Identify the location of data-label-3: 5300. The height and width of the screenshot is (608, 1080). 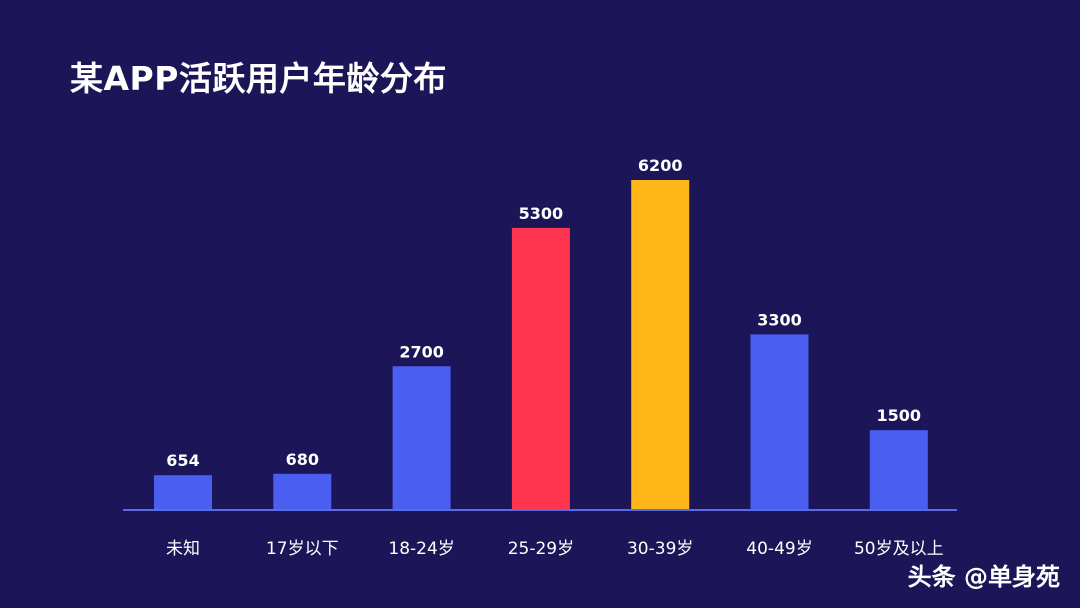
(541, 213).